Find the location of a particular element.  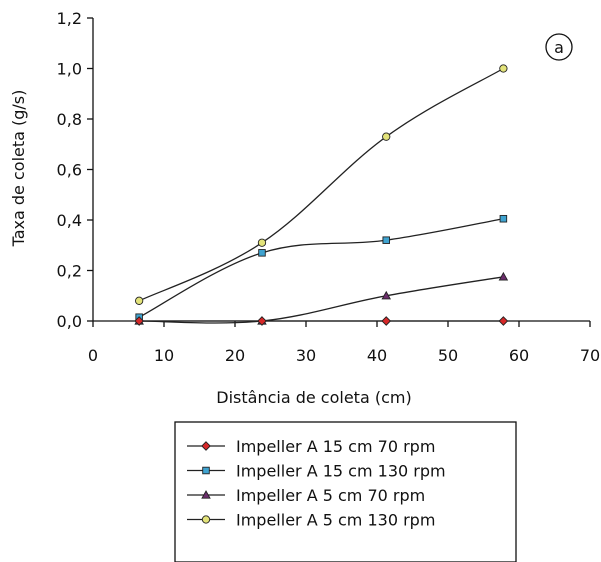

y-tick-label: 0,2 is located at coordinates (69, 271).